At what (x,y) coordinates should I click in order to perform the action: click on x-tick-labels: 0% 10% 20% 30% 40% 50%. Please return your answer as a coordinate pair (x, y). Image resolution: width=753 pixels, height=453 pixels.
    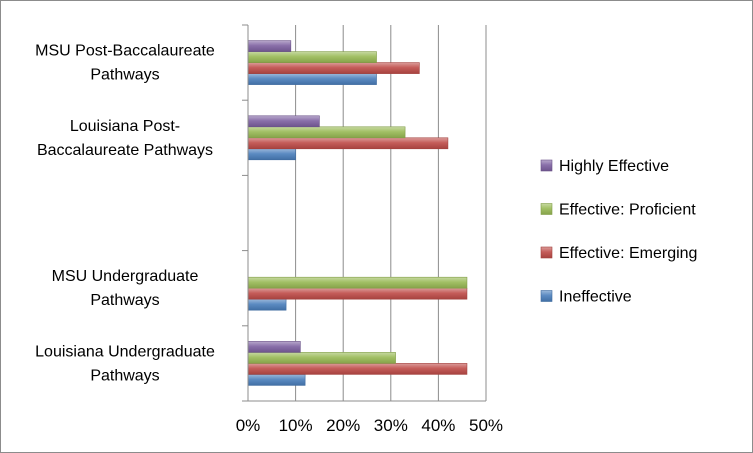
    Looking at the image, I should click on (369, 425).